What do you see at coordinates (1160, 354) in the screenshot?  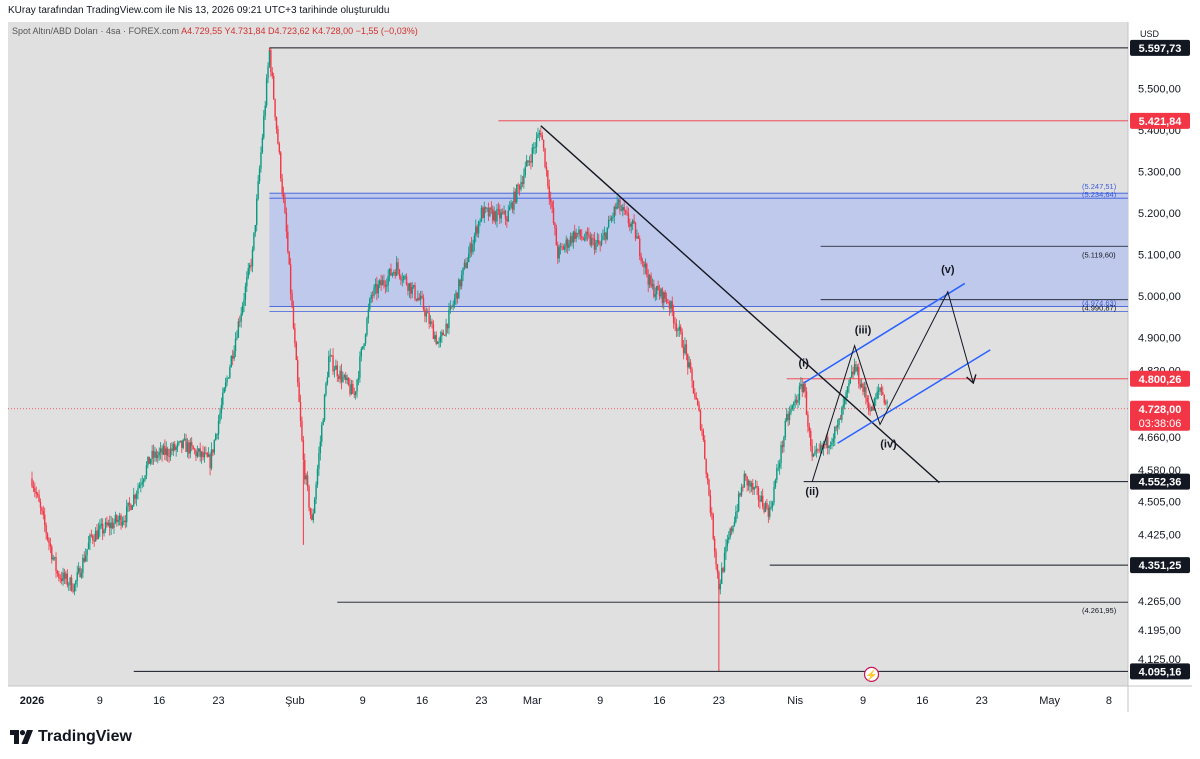 I see `price-scale-background` at bounding box center [1160, 354].